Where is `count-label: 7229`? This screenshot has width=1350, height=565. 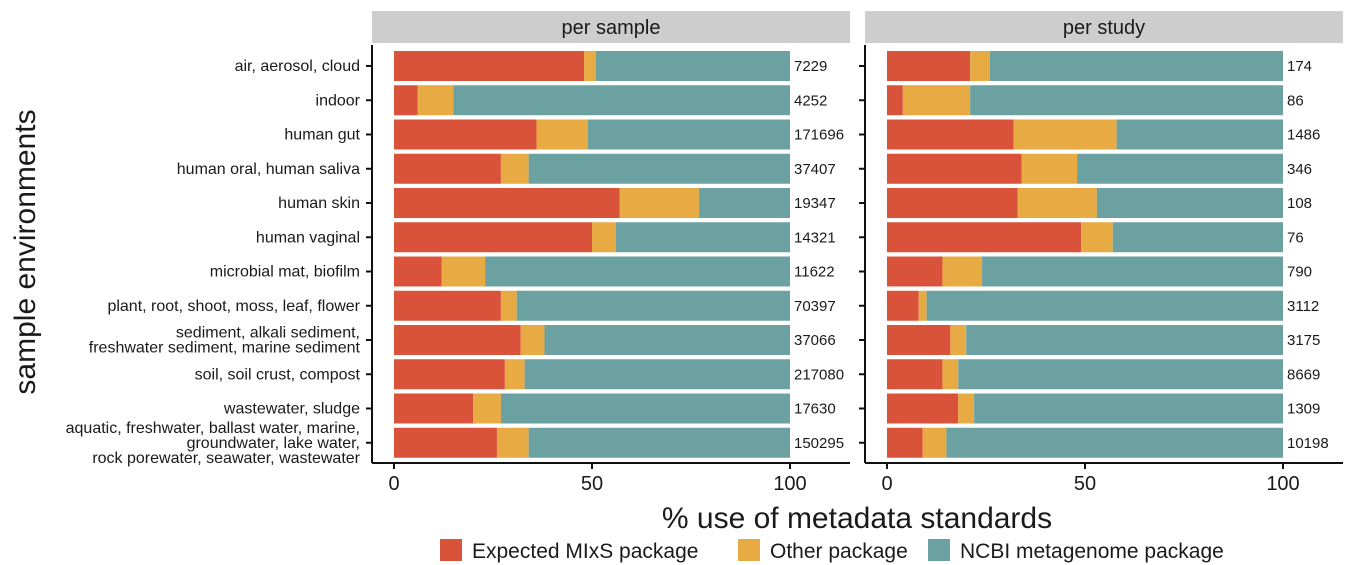 count-label: 7229 is located at coordinates (810, 66).